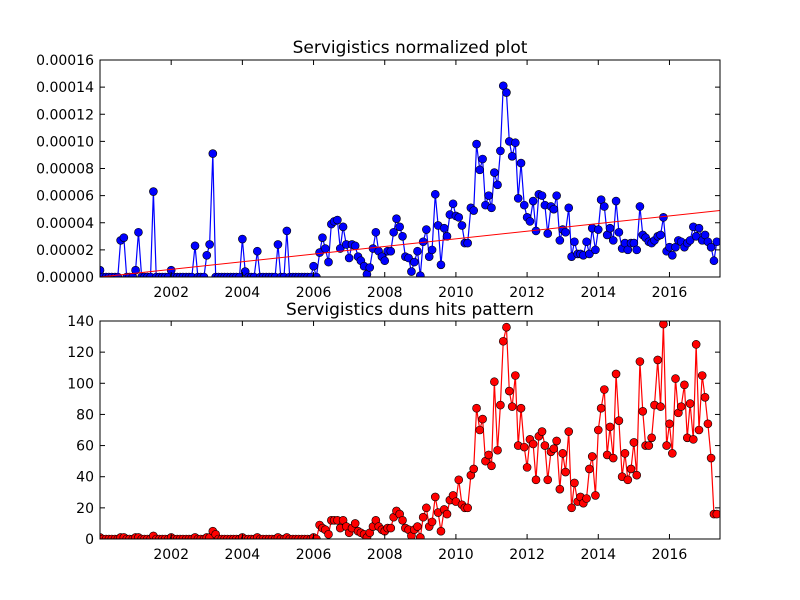 This screenshot has height=600, width=800. I want to click on duns-hits-x-tick-label: 2016, so click(670, 555).